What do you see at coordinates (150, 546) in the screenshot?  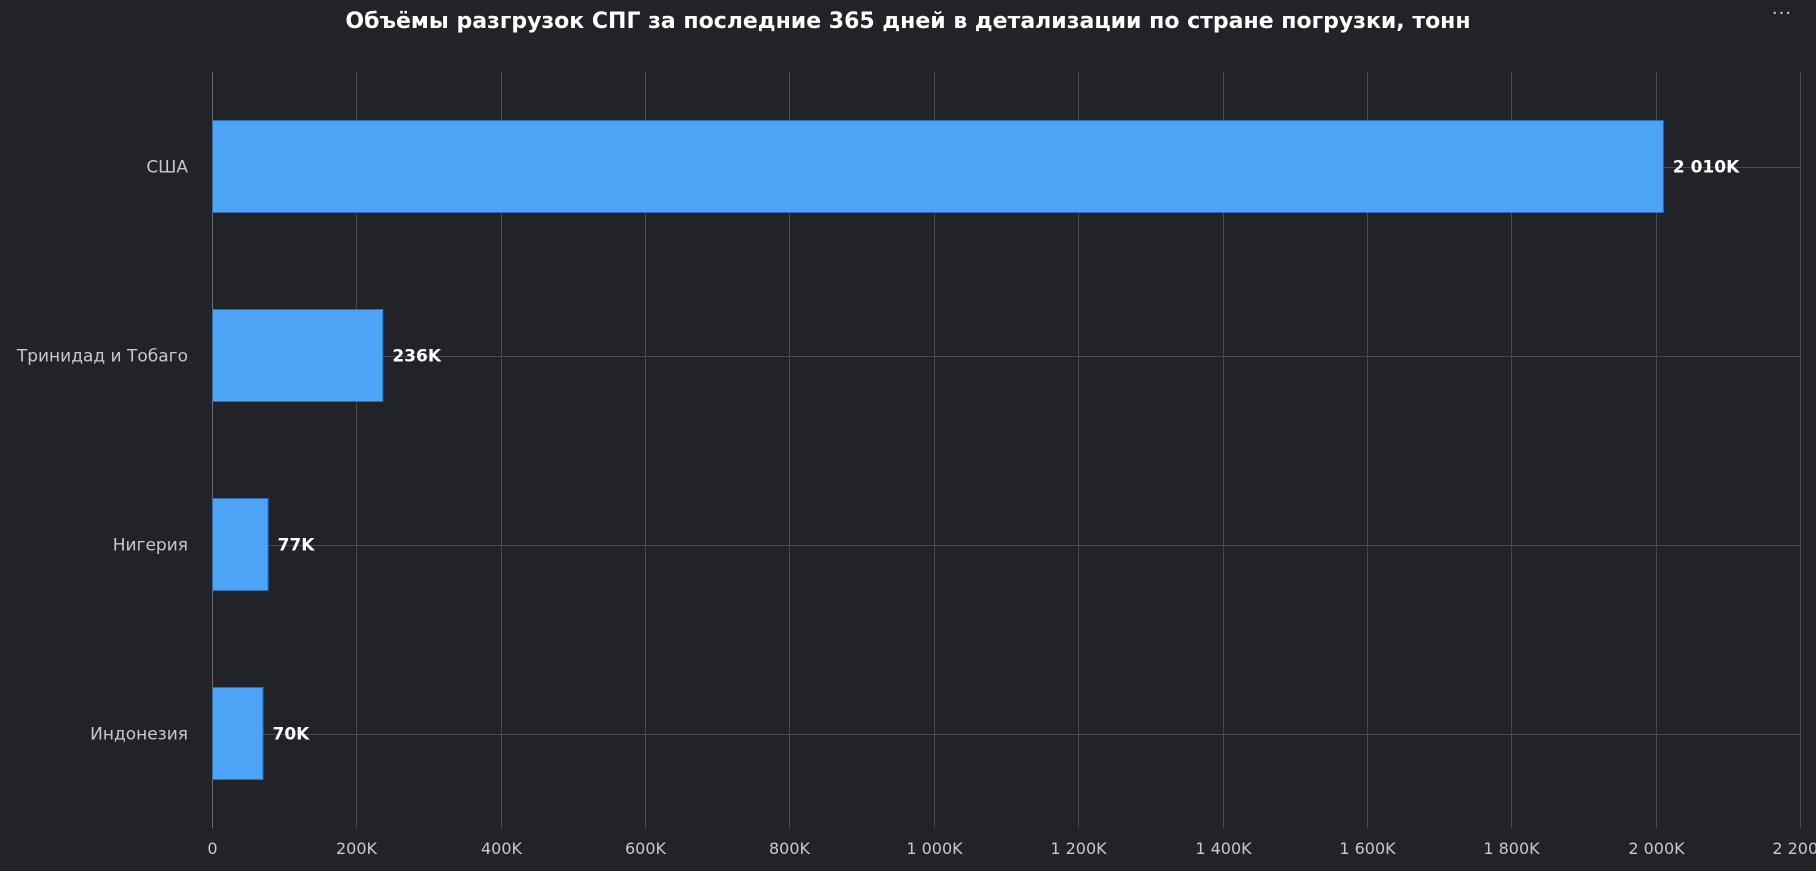 I see `category-label: Нигерия` at bounding box center [150, 546].